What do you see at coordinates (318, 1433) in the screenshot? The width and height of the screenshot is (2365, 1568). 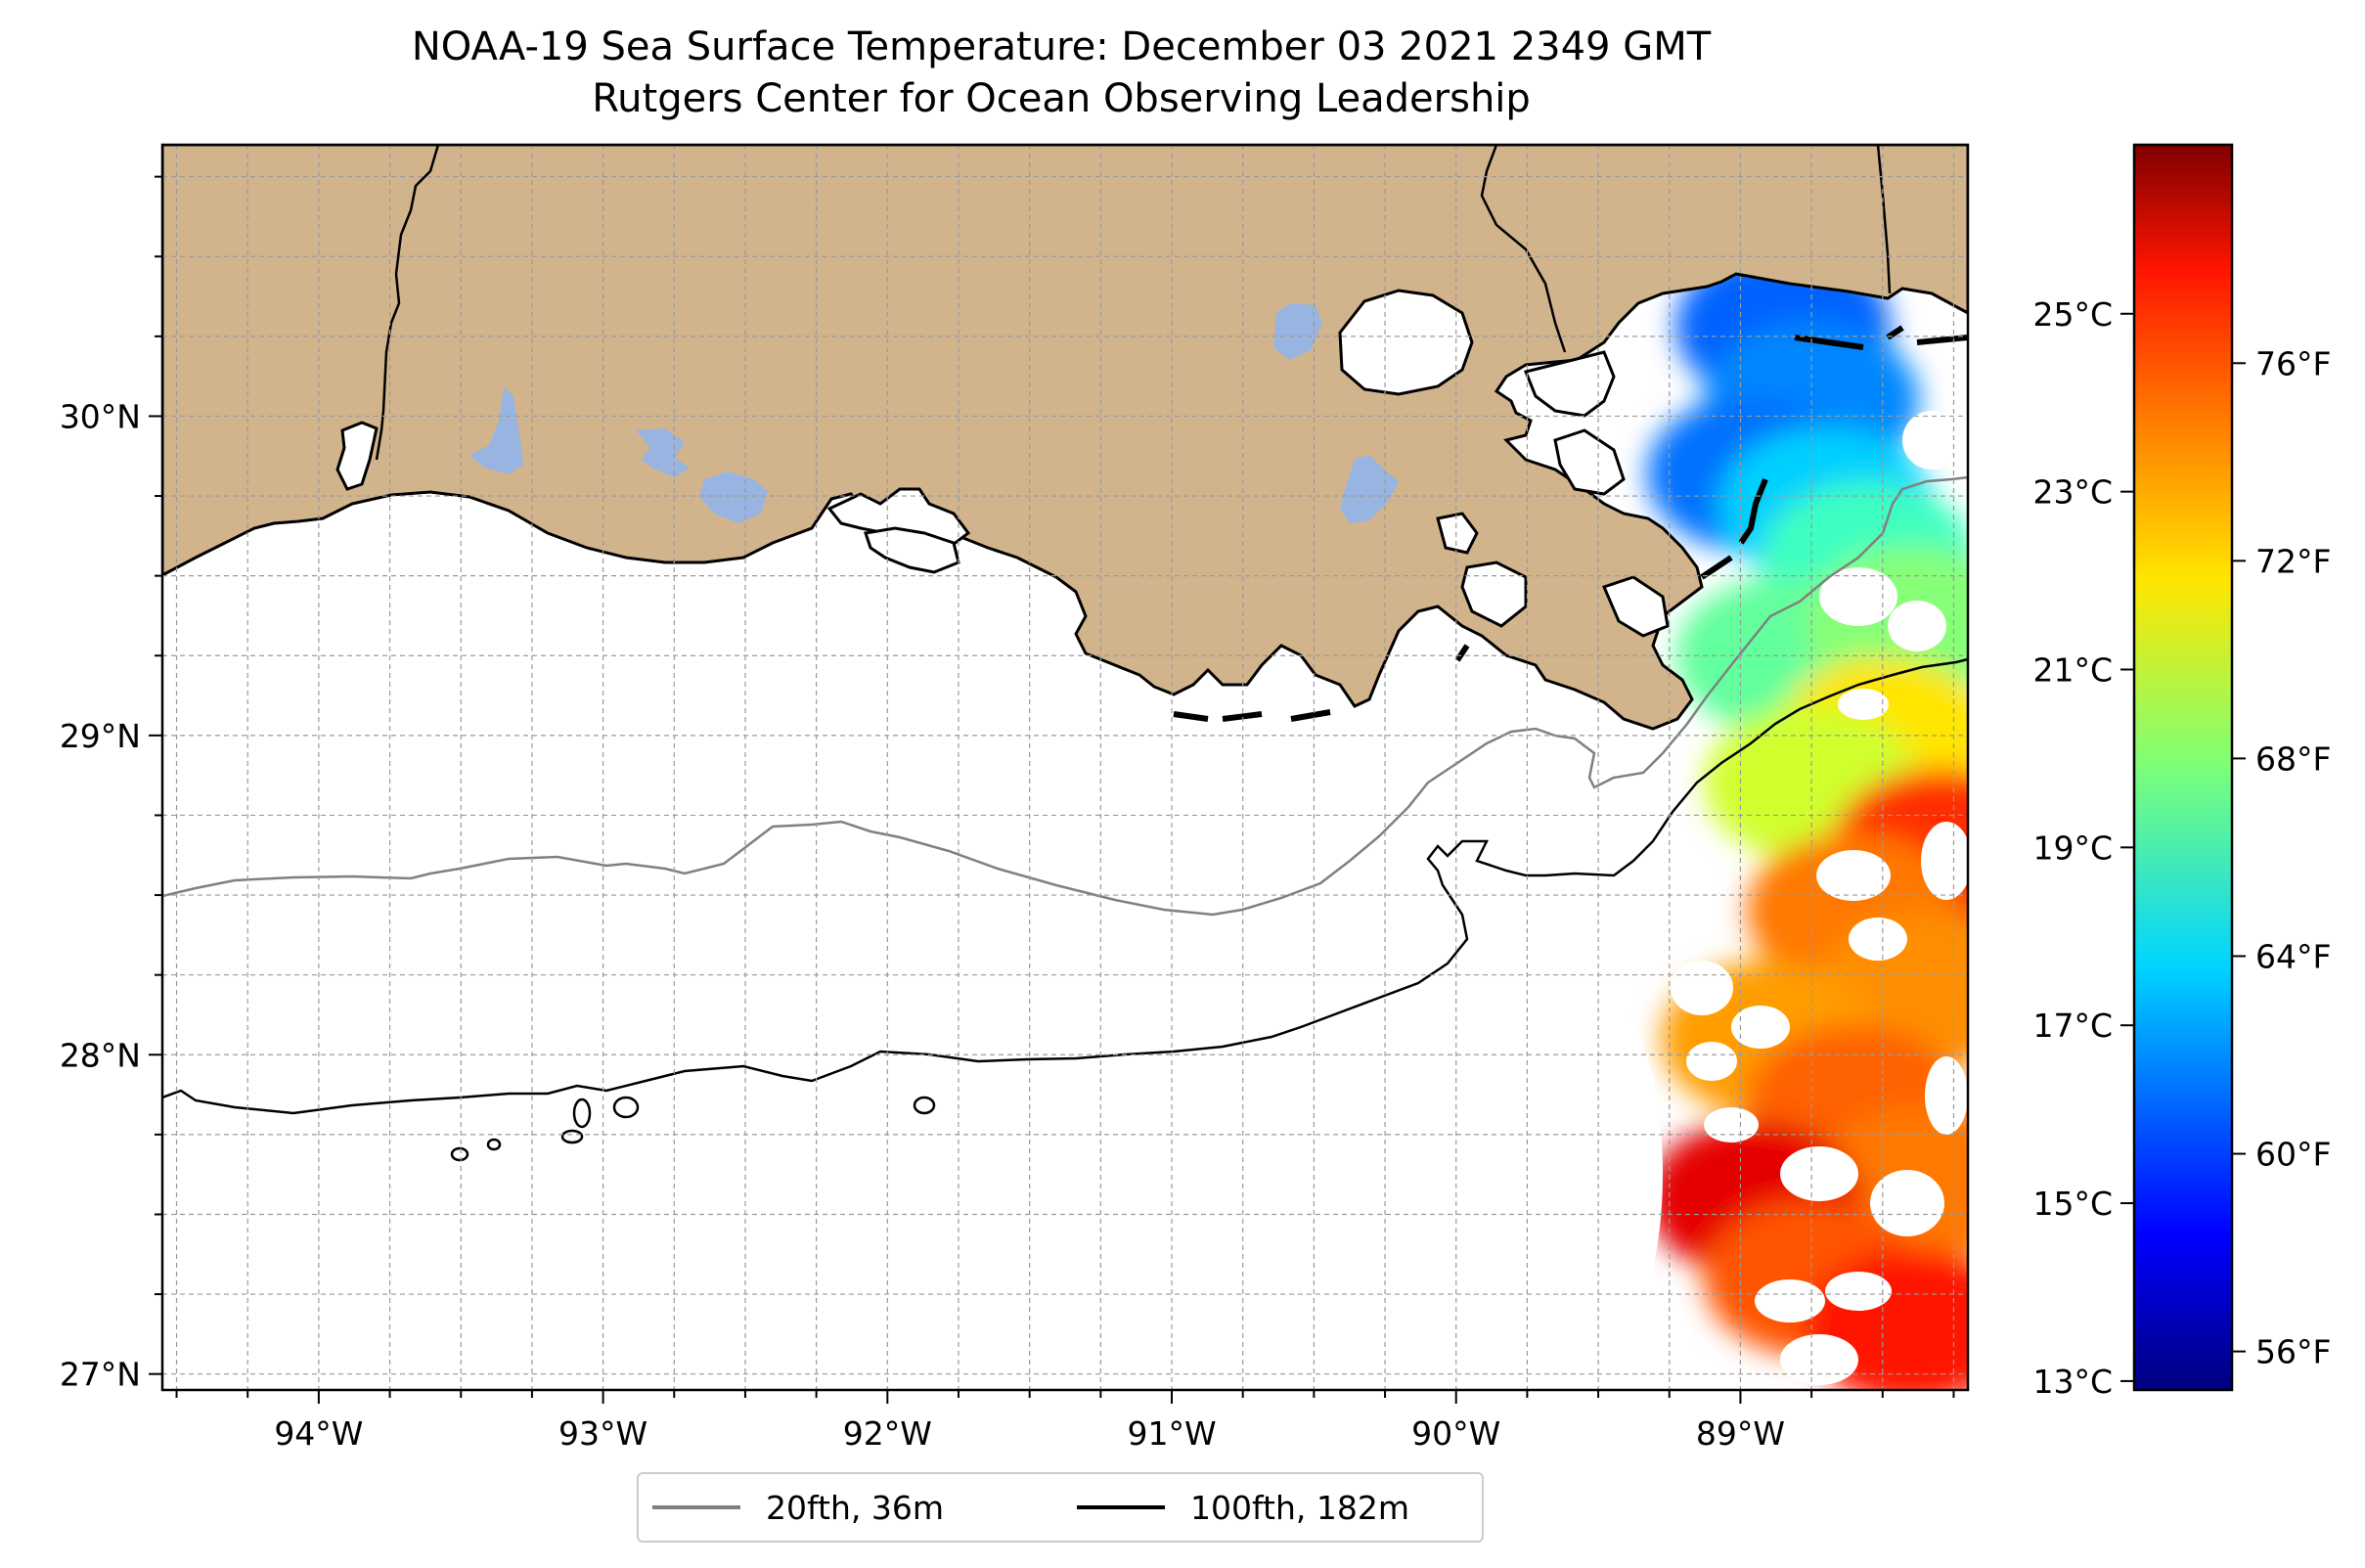 I see `lon-tick-label: 94°W` at bounding box center [318, 1433].